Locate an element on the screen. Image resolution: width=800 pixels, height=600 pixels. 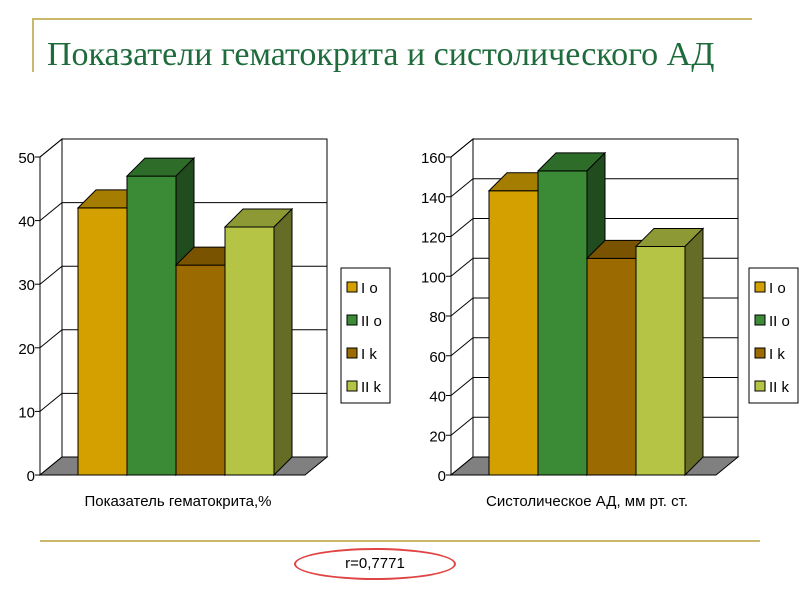
chart-1-legend-label: II k is located at coordinates (371, 387).